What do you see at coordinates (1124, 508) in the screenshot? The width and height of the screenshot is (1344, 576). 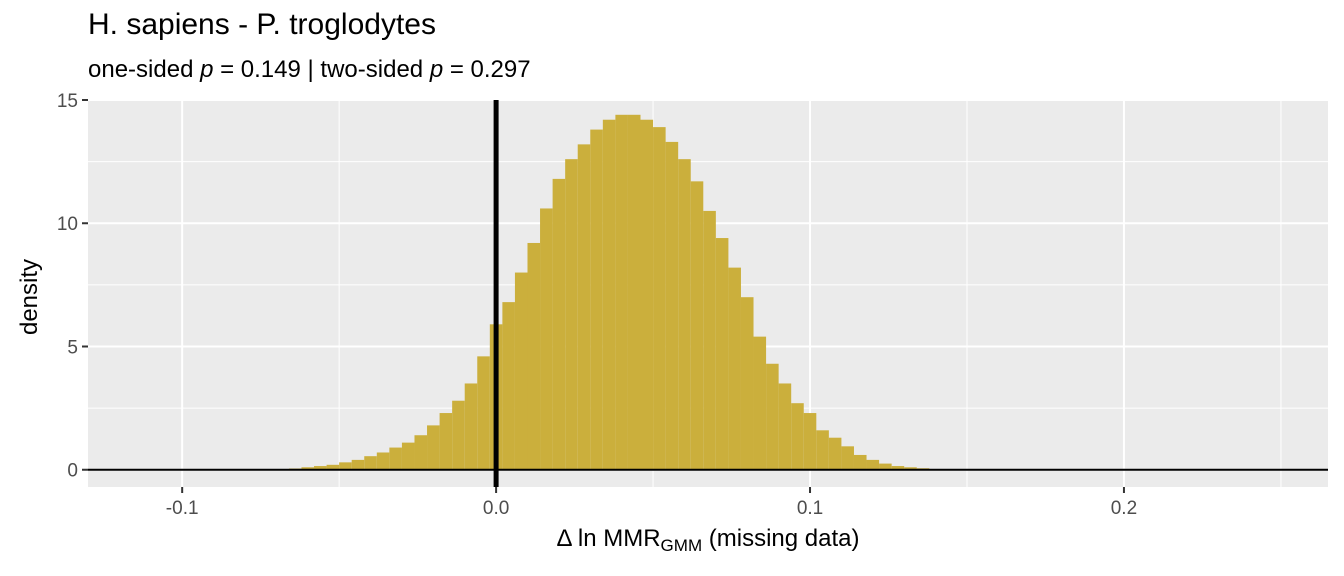 I see `x-tick-label: 0.2` at bounding box center [1124, 508].